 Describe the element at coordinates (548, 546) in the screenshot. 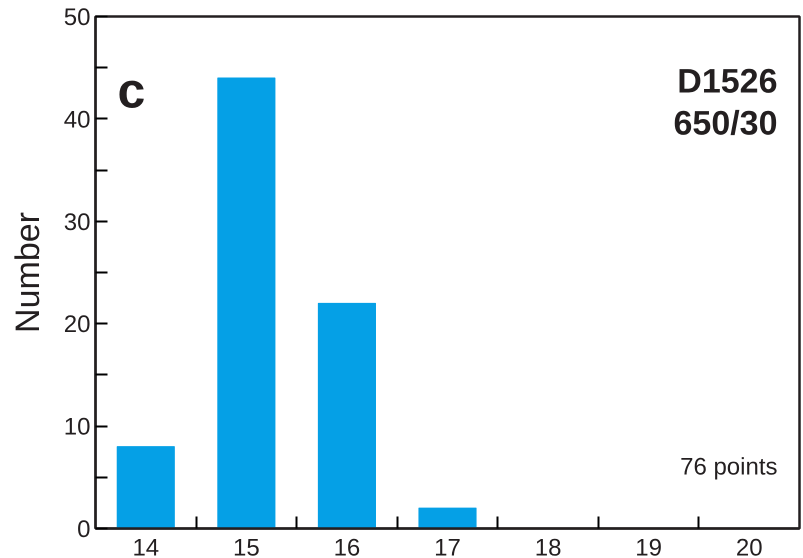

I see `x-tick-label: 18` at that location.